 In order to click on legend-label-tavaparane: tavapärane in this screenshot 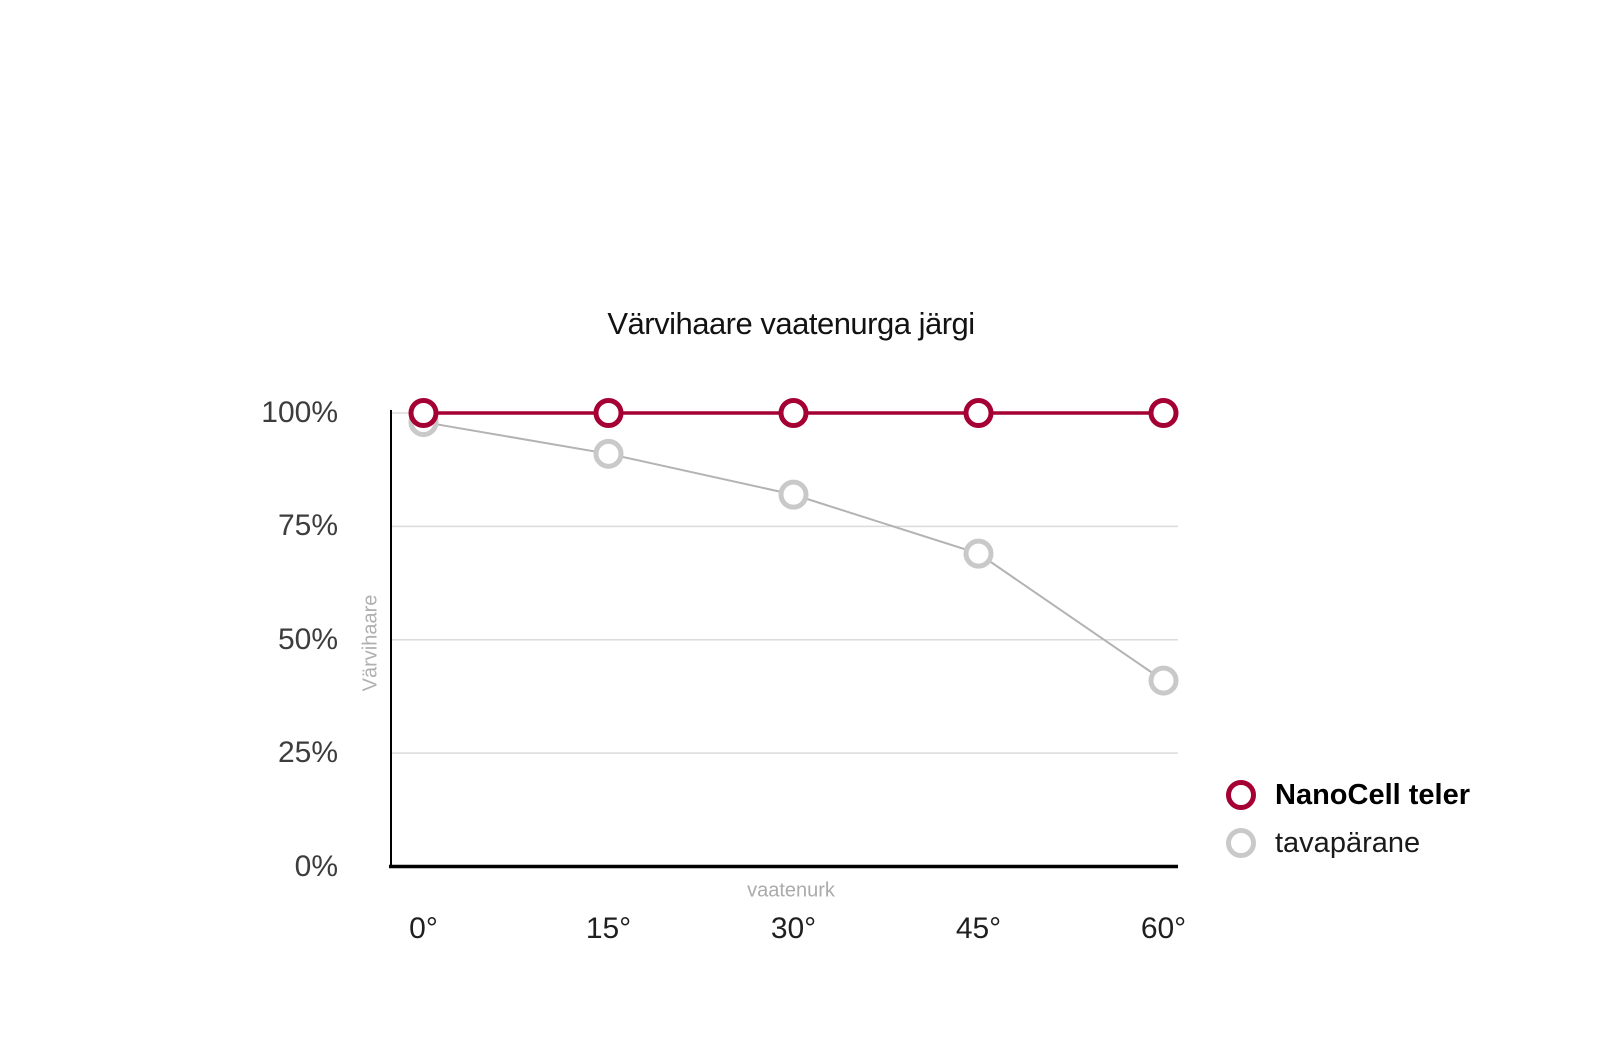, I will do `click(1348, 842)`.